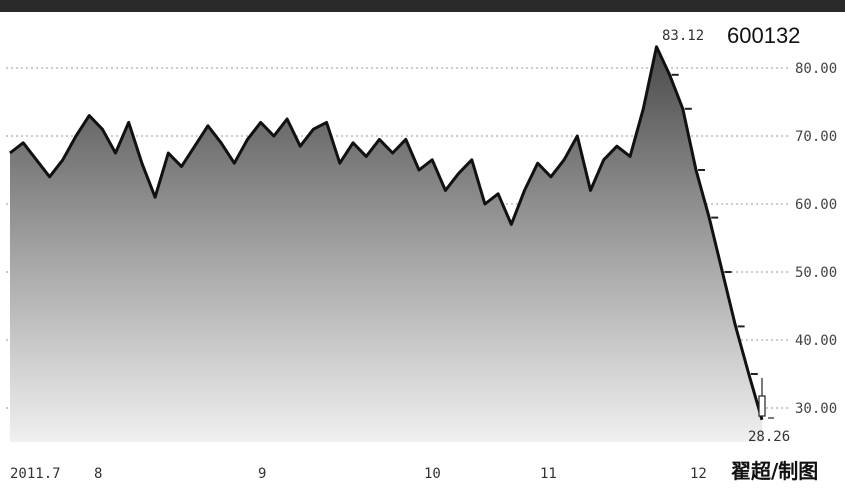 The image size is (845, 491). What do you see at coordinates (683, 36) in the screenshot?
I see `high-annotation: 83.12` at bounding box center [683, 36].